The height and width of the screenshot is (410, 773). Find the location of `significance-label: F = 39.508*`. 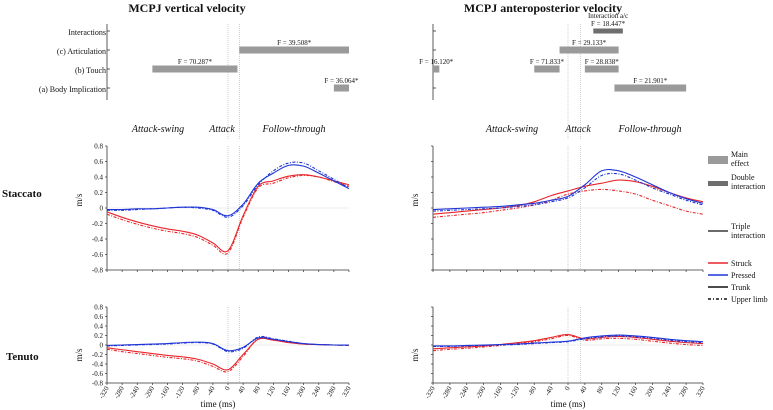

significance-label: F = 39.508* is located at coordinates (294, 43).